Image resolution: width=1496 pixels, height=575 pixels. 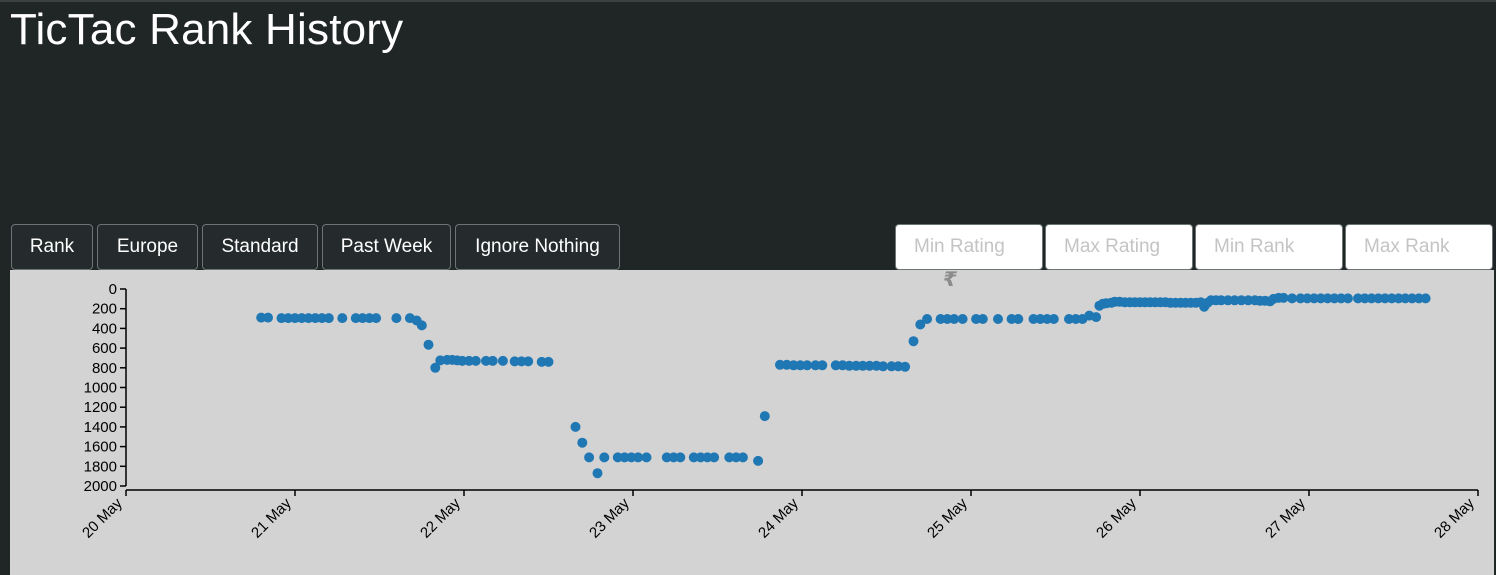 What do you see at coordinates (100, 447) in the screenshot?
I see `y-tick-label: 1600` at bounding box center [100, 447].